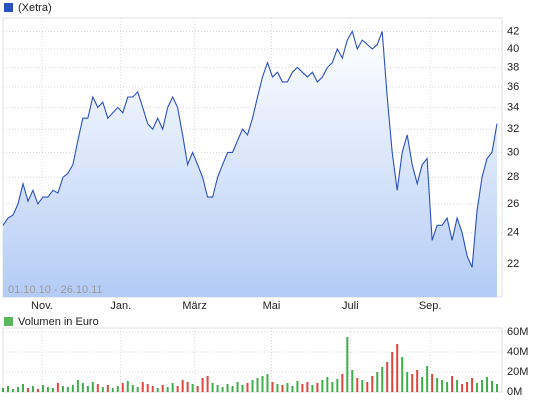 The width and height of the screenshot is (545, 401). I want to click on y-tick-label: 26, so click(513, 204).